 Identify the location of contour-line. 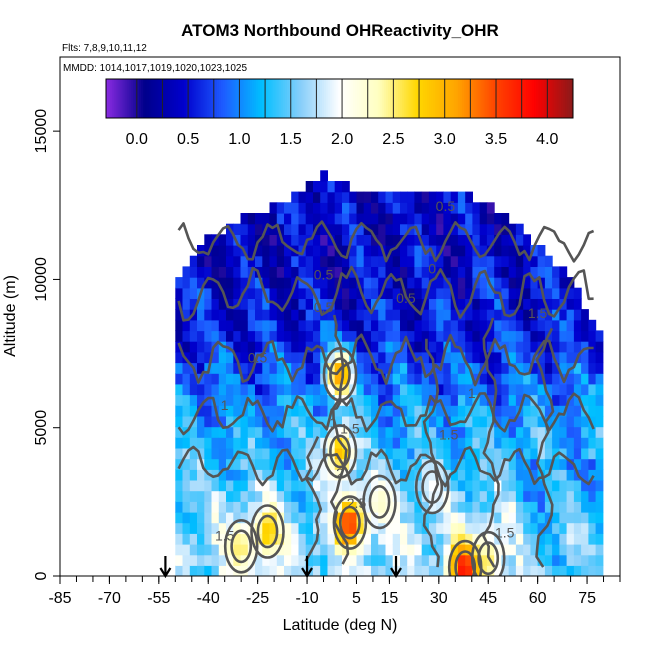
(385, 293).